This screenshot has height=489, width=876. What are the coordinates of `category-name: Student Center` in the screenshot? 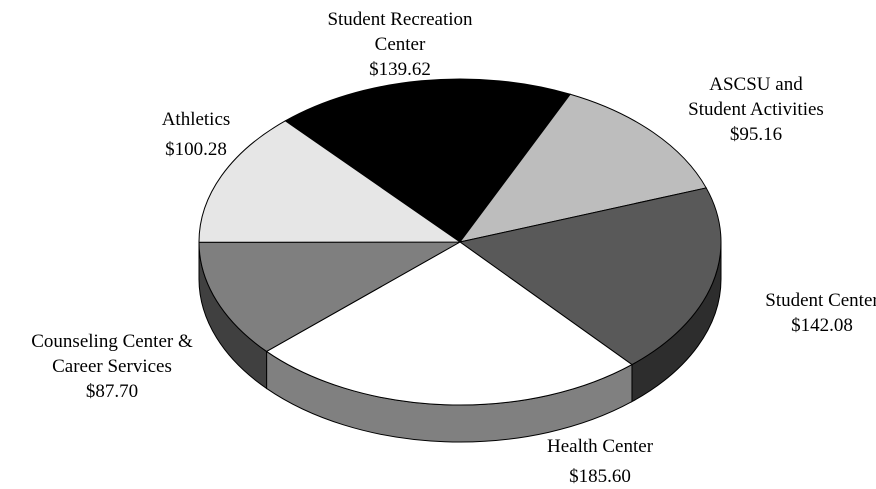 It's located at (820, 300).